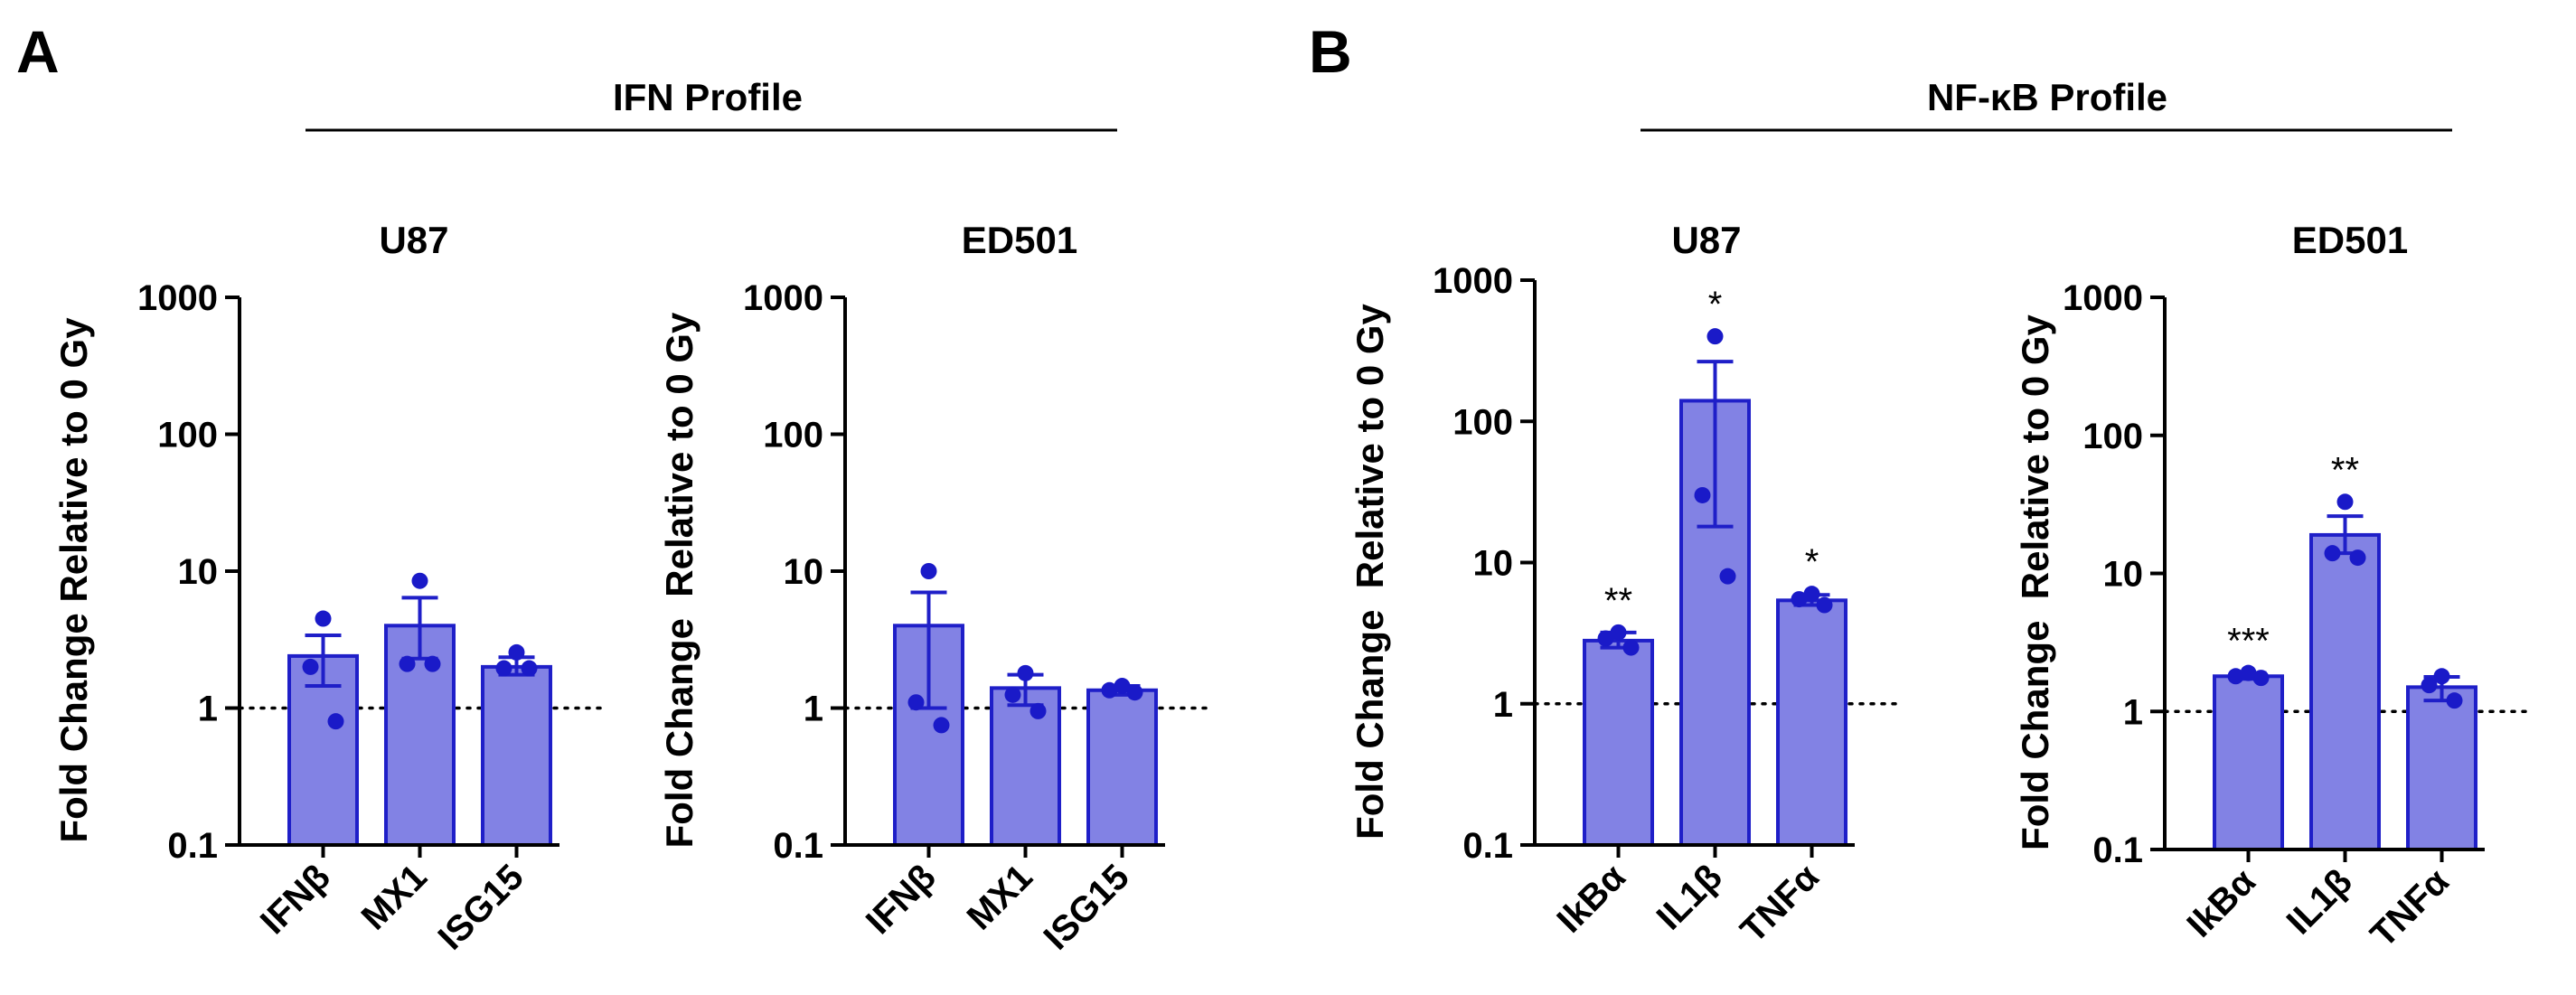 The height and width of the screenshot is (995, 2576). Describe the element at coordinates (2047, 97) in the screenshot. I see `nfkb-profile-title: NF-κB Profile` at that location.